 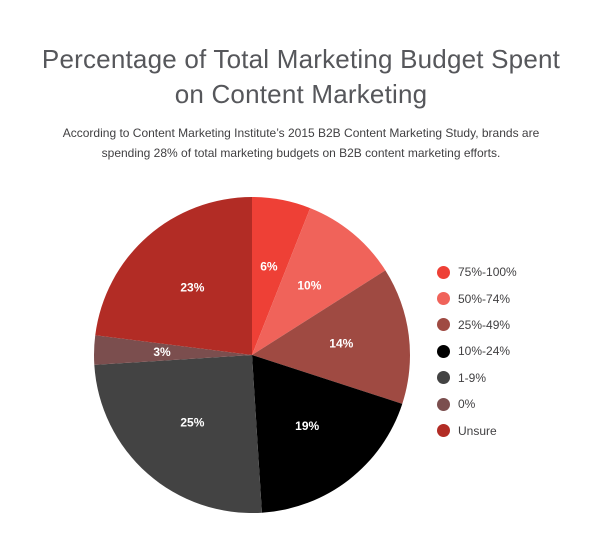 I want to click on legend-item: 10%-24%, so click(x=477, y=351).